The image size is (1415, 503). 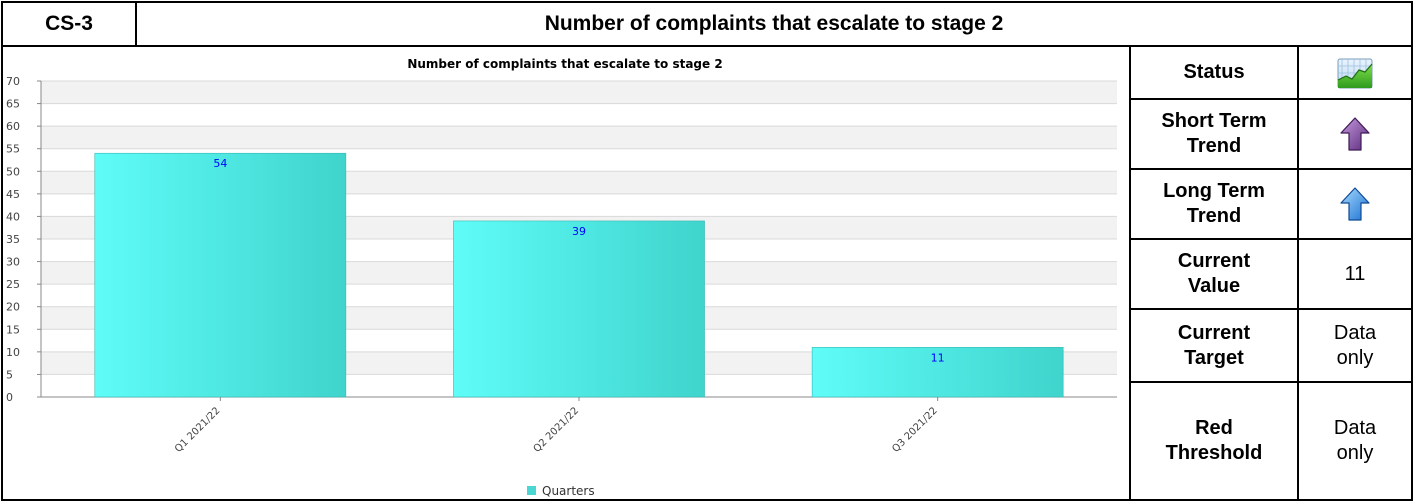 What do you see at coordinates (1214, 121) in the screenshot?
I see `short-term-label-line-1: Short Term` at bounding box center [1214, 121].